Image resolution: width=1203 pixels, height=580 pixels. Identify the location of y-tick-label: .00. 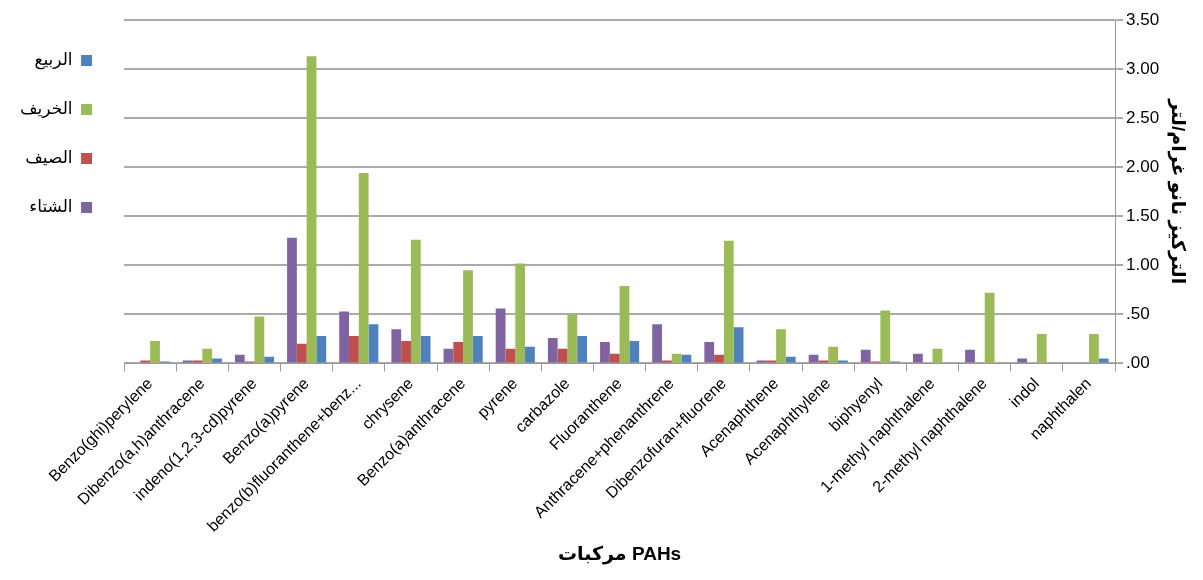
(1138, 363).